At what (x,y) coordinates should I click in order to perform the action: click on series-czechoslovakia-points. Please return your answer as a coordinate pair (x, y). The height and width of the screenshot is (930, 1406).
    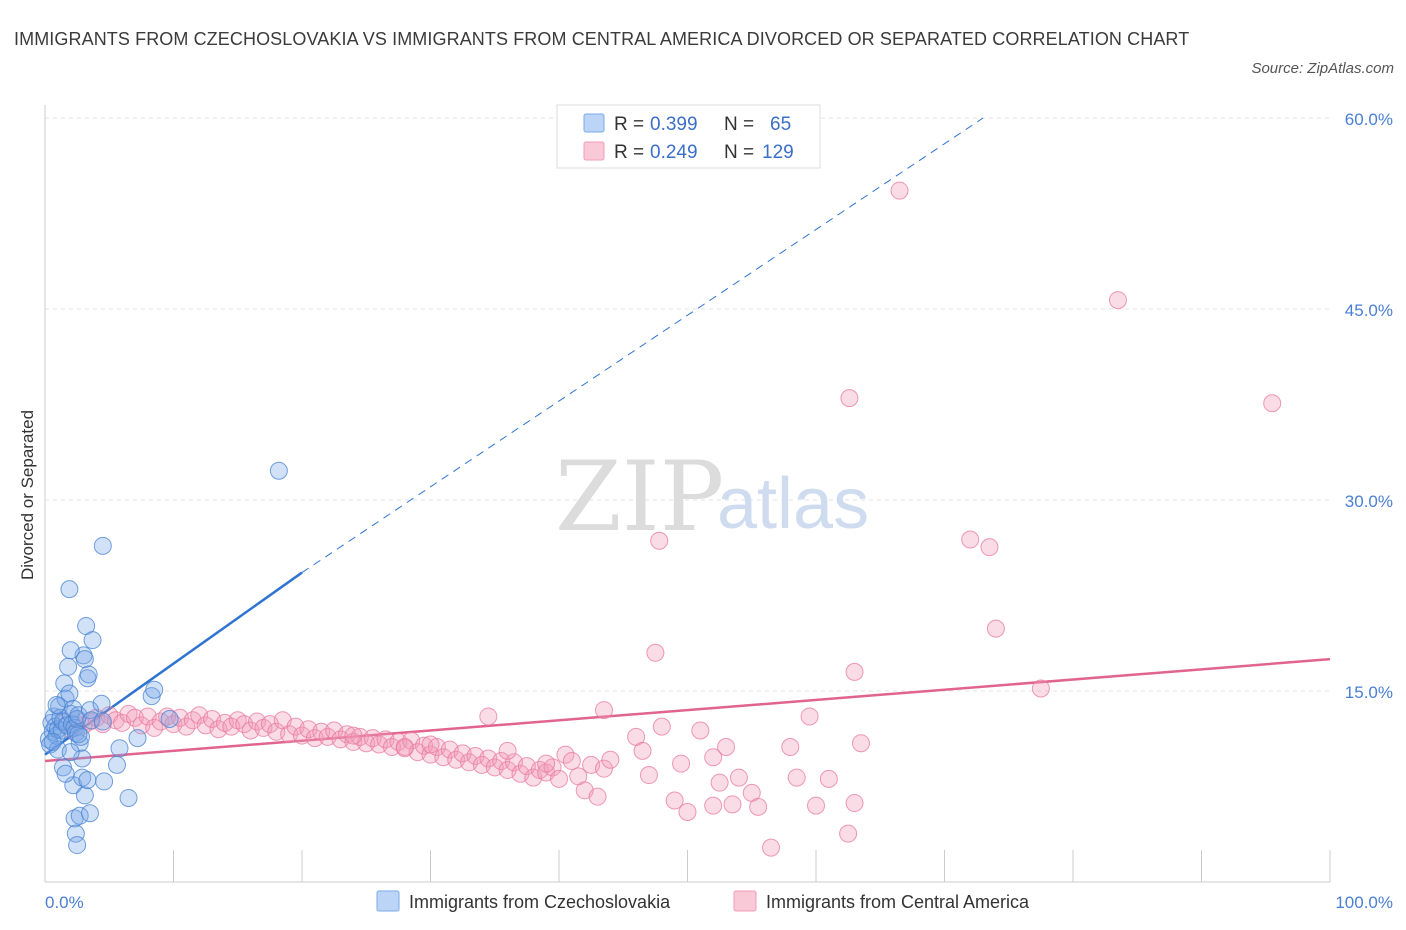
    Looking at the image, I should click on (163, 658).